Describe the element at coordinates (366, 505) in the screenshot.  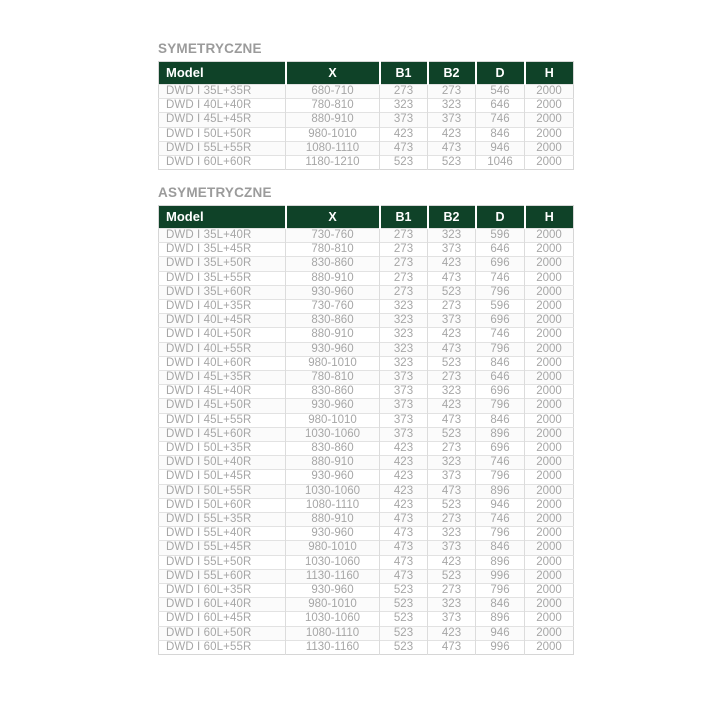
I see `table-row: DWD I 50L+60R 1080-1110 423 523 946 2000` at that location.